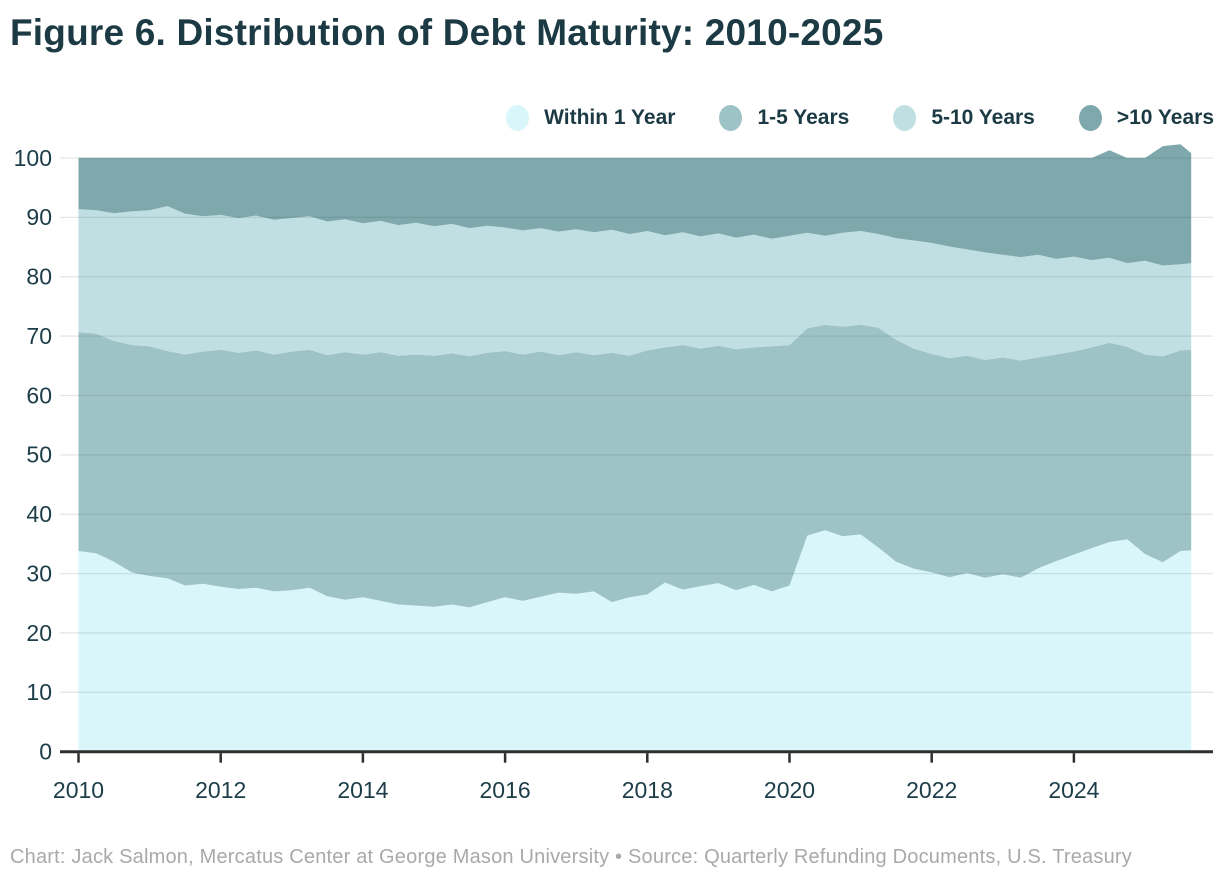 The height and width of the screenshot is (884, 1220). What do you see at coordinates (803, 117) in the screenshot?
I see `legend-label: 1-5 Years` at bounding box center [803, 117].